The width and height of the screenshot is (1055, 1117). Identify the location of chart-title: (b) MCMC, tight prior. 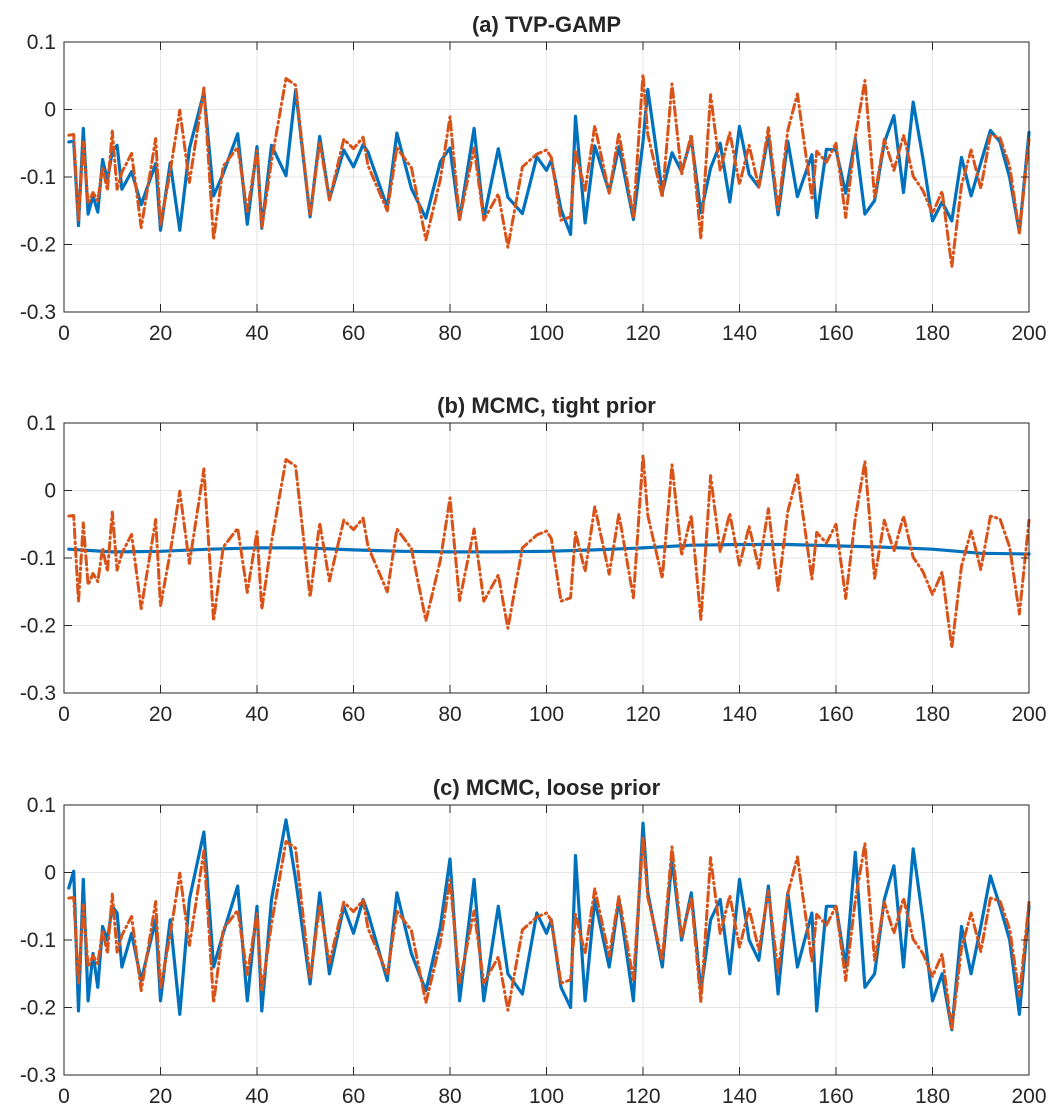
(546, 405).